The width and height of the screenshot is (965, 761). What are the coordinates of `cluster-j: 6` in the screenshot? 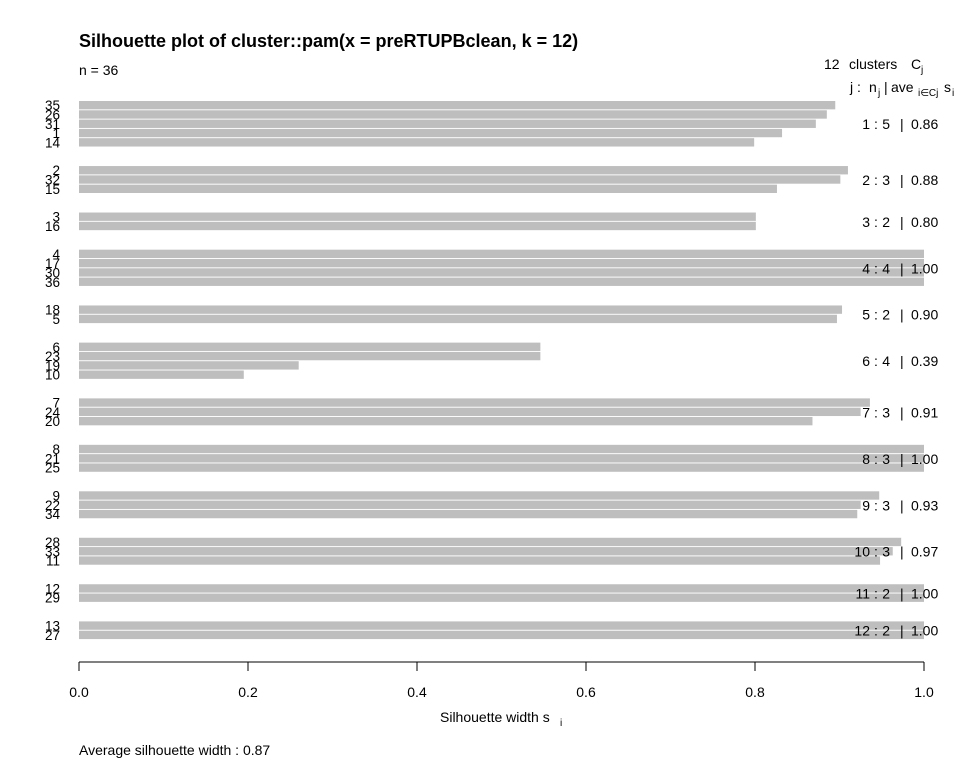 It's located at (866, 361).